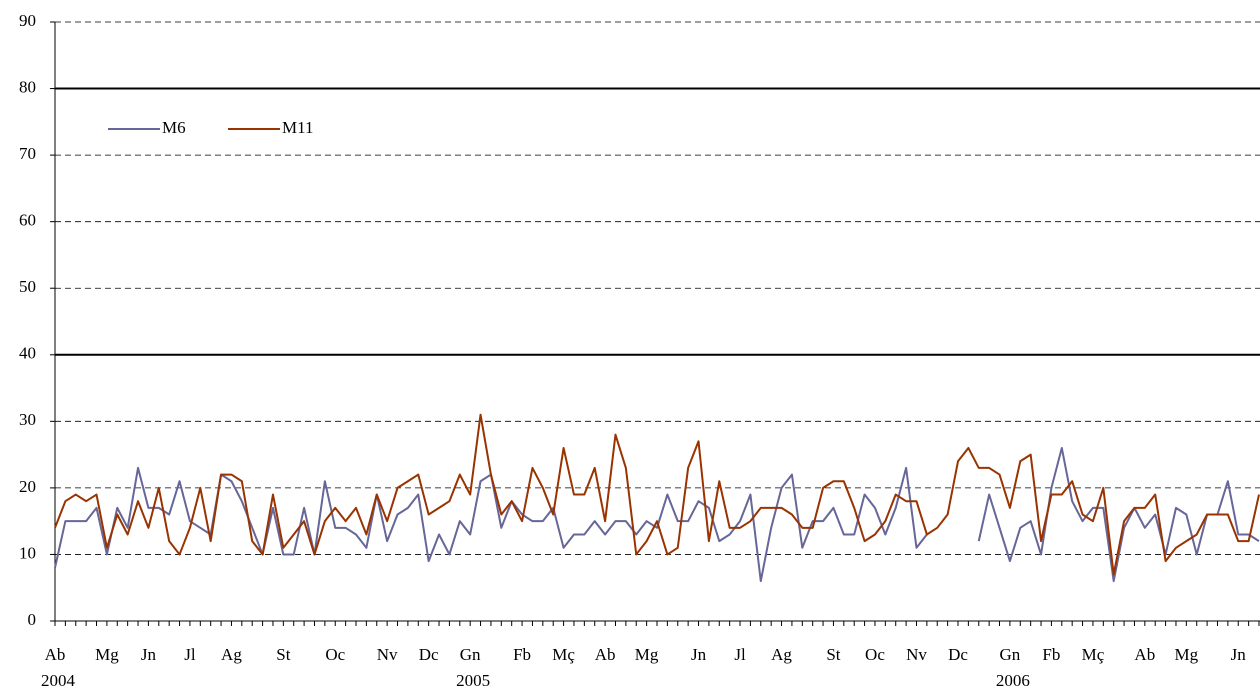 This screenshot has width=1260, height=691. What do you see at coordinates (27, 153) in the screenshot?
I see `y-tick-label: 70` at bounding box center [27, 153].